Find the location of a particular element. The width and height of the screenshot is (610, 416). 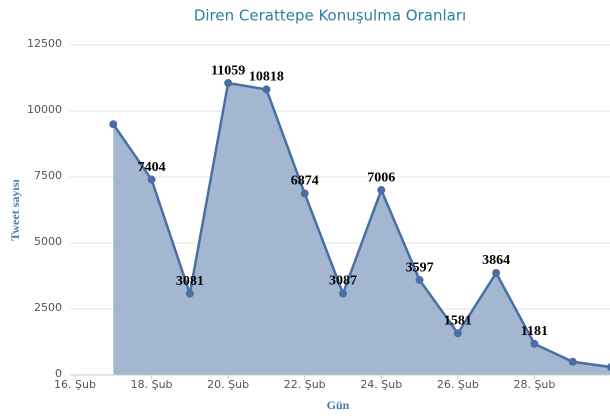

data-label: 7404 is located at coordinates (152, 167).